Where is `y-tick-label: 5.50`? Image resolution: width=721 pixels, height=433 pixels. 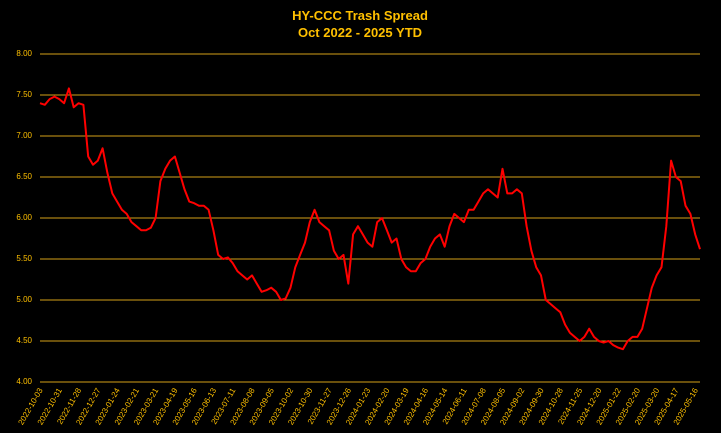 y-tick-label: 5.50 is located at coordinates (24, 258).